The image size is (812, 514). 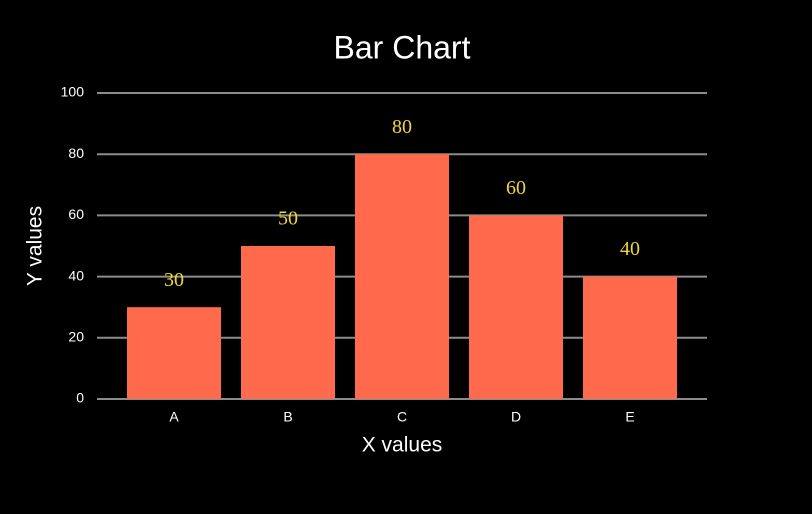 I want to click on x-tick-label: B, so click(x=287, y=417).